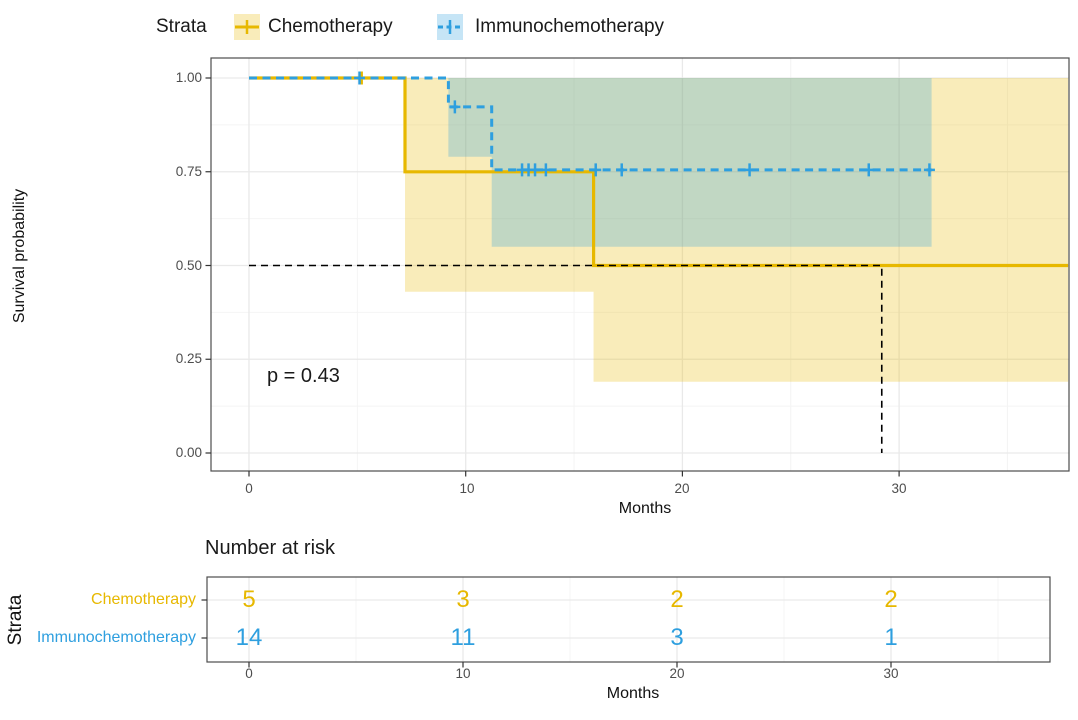 The width and height of the screenshot is (1078, 720). I want to click on risk-row-label-chemotherapy: Chemotherapy, so click(143, 599).